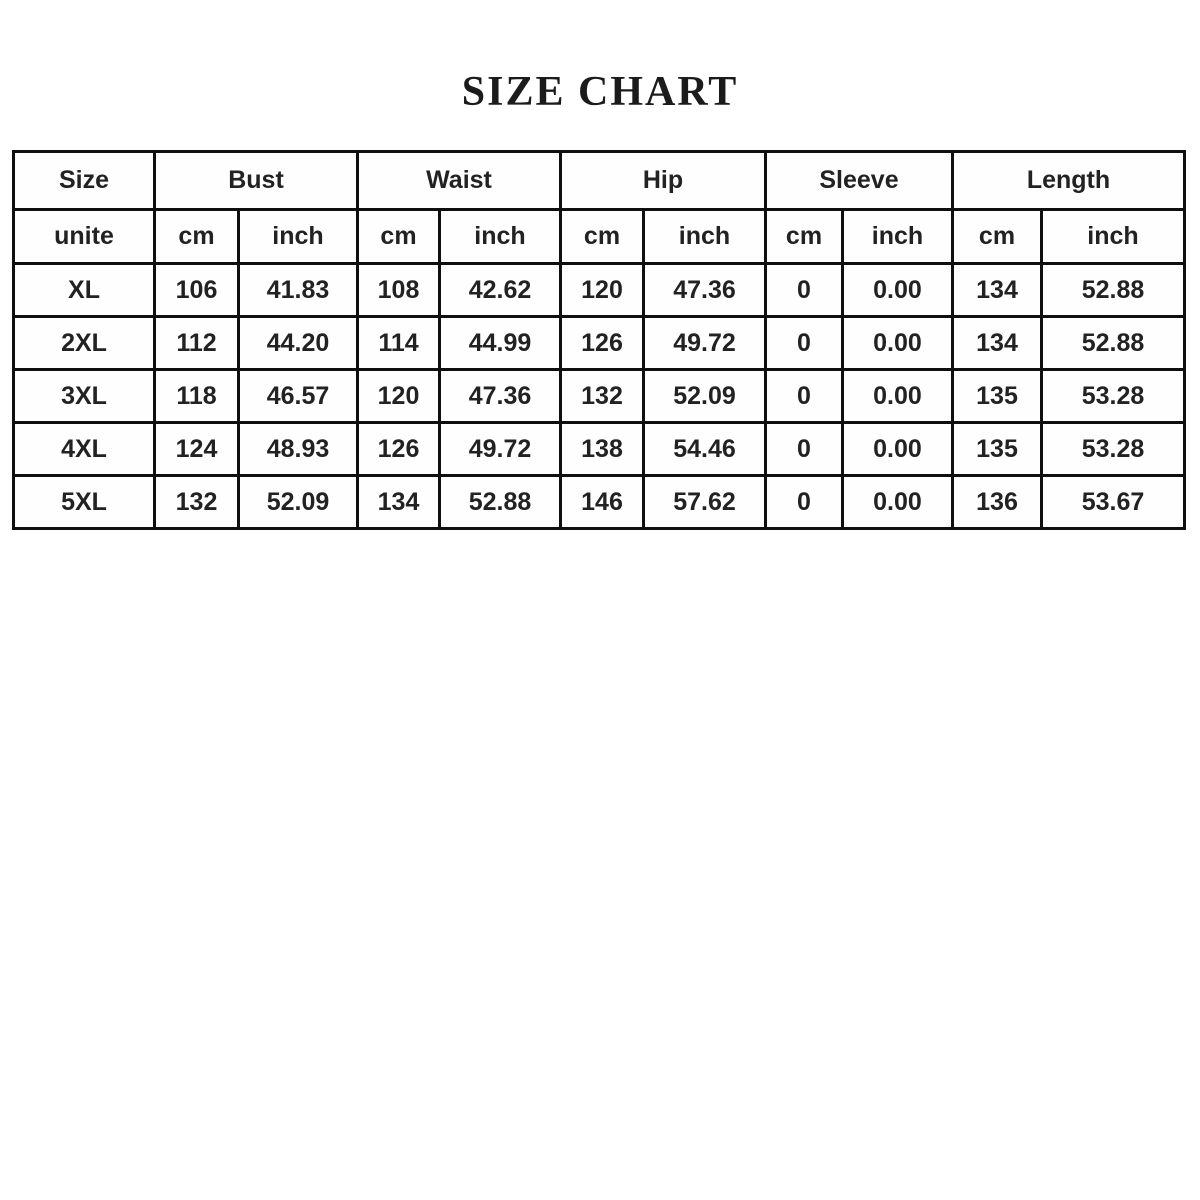  I want to click on cell-size-label: 5XL, so click(84, 502).